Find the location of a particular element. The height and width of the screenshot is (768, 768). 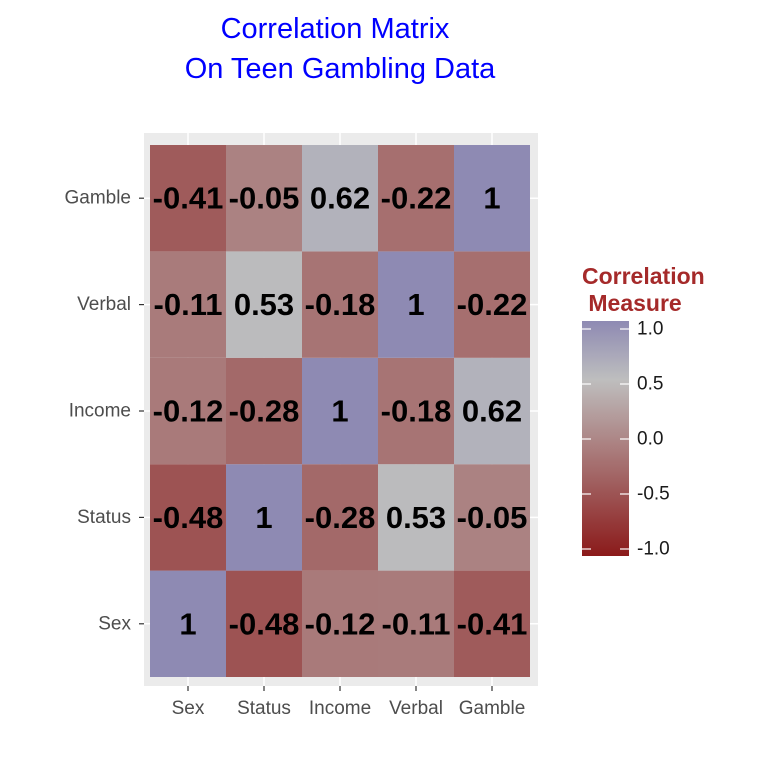

x-axis: Sex Status Income Verbal Gamble is located at coordinates (349, 702).